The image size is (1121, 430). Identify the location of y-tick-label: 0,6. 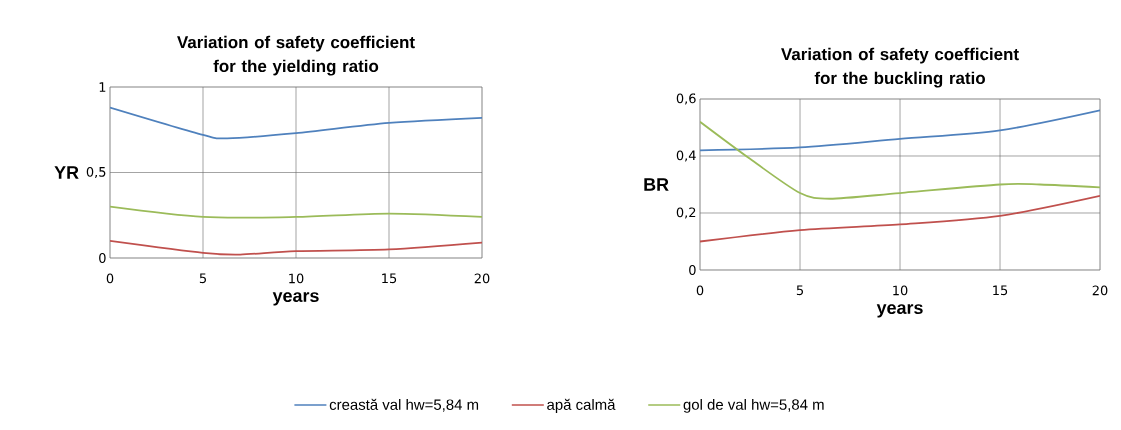
(686, 99).